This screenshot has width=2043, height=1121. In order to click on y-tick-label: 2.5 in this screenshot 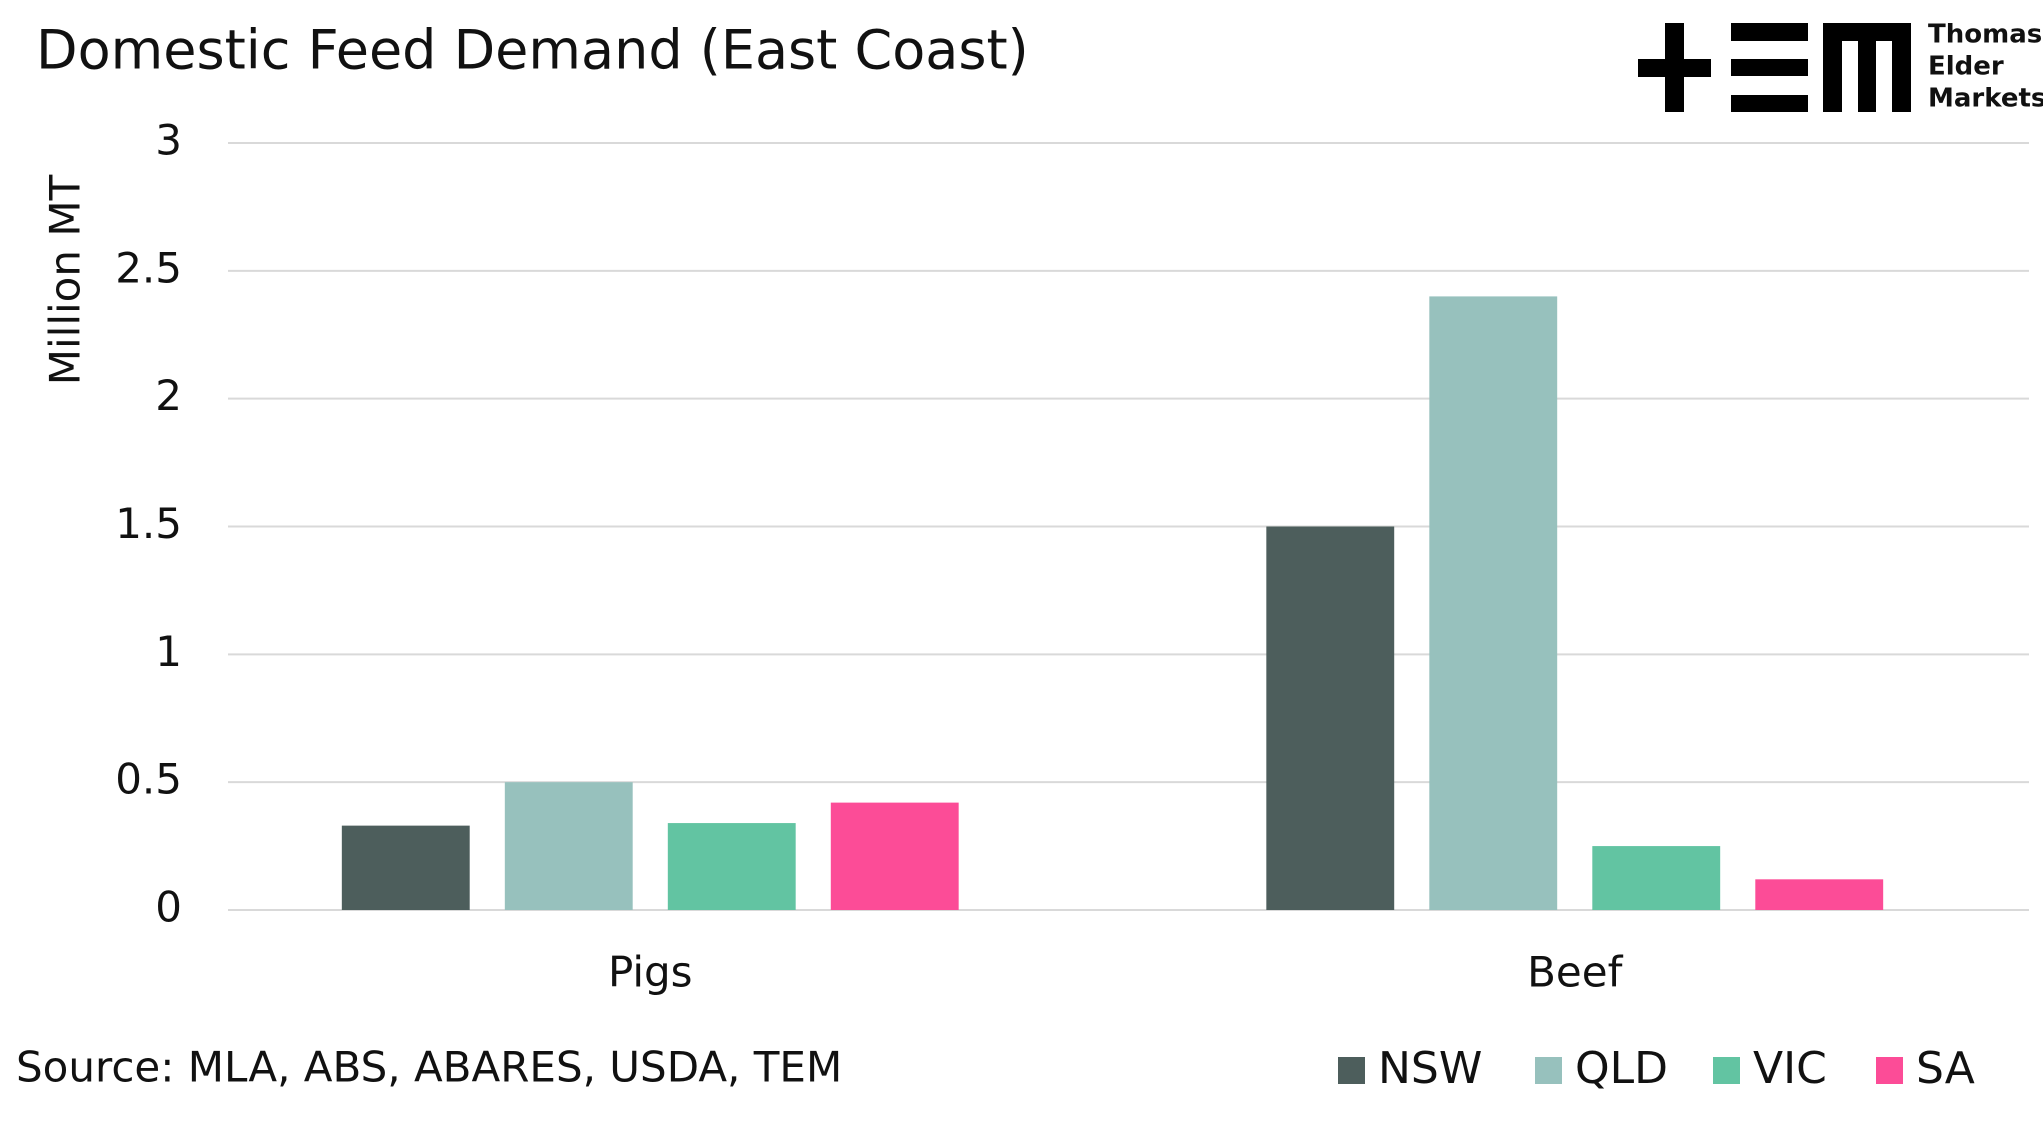, I will do `click(148, 267)`.